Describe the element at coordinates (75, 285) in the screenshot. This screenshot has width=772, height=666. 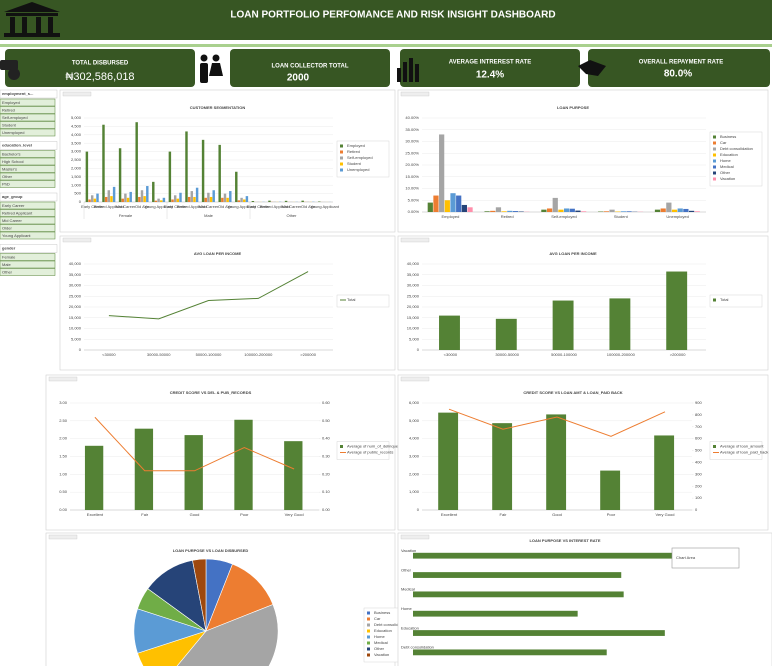
I see `y-tick-label: 30,000` at that location.